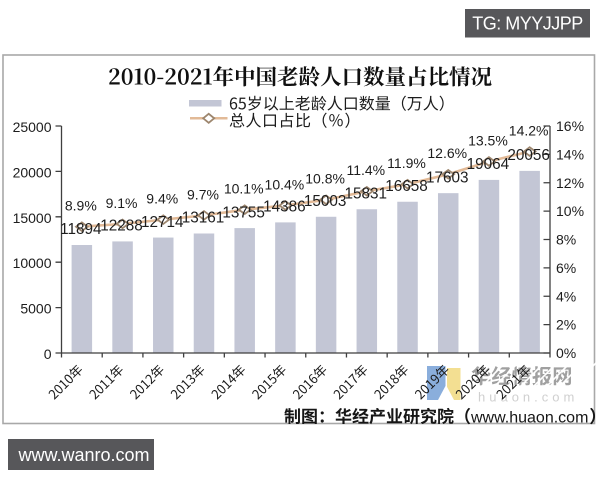 The width and height of the screenshot is (600, 480). What do you see at coordinates (81, 206) in the screenshot?
I see `svg-text: 8.9%` at bounding box center [81, 206].